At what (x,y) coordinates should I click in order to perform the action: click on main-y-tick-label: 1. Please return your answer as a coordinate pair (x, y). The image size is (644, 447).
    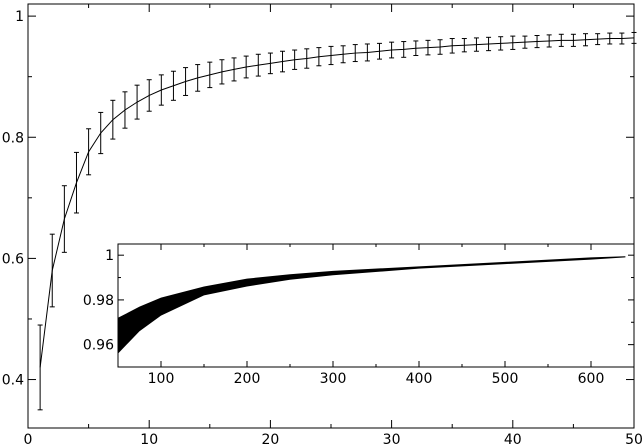
    Looking at the image, I should click on (19, 17).